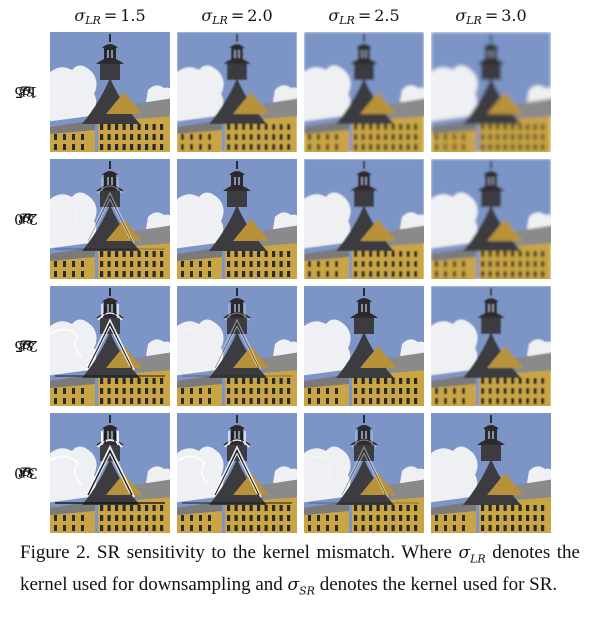 The image size is (600, 620). Describe the element at coordinates (110, 346) in the screenshot. I see `sr-result-image-r3-c1` at that location.